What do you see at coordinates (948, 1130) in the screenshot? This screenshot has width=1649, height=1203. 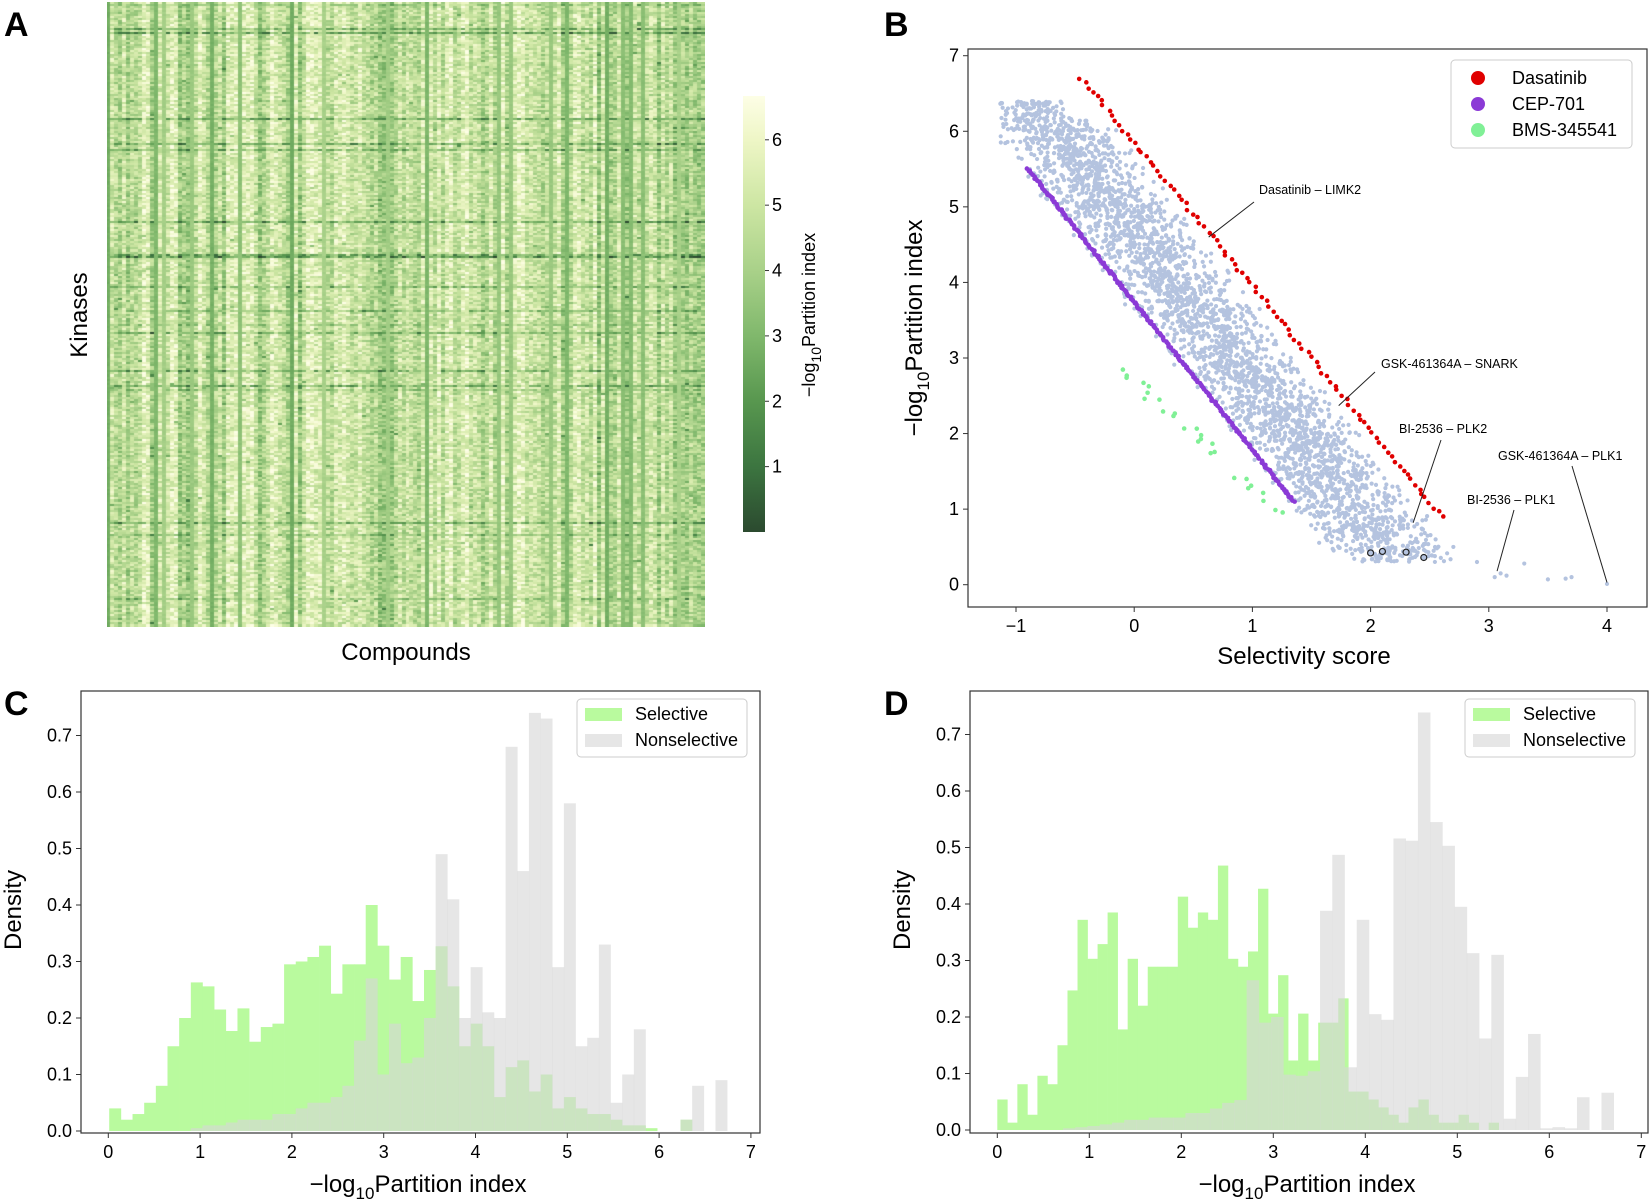 I see `hist-d-y-tick-label: 0.0` at bounding box center [948, 1130].